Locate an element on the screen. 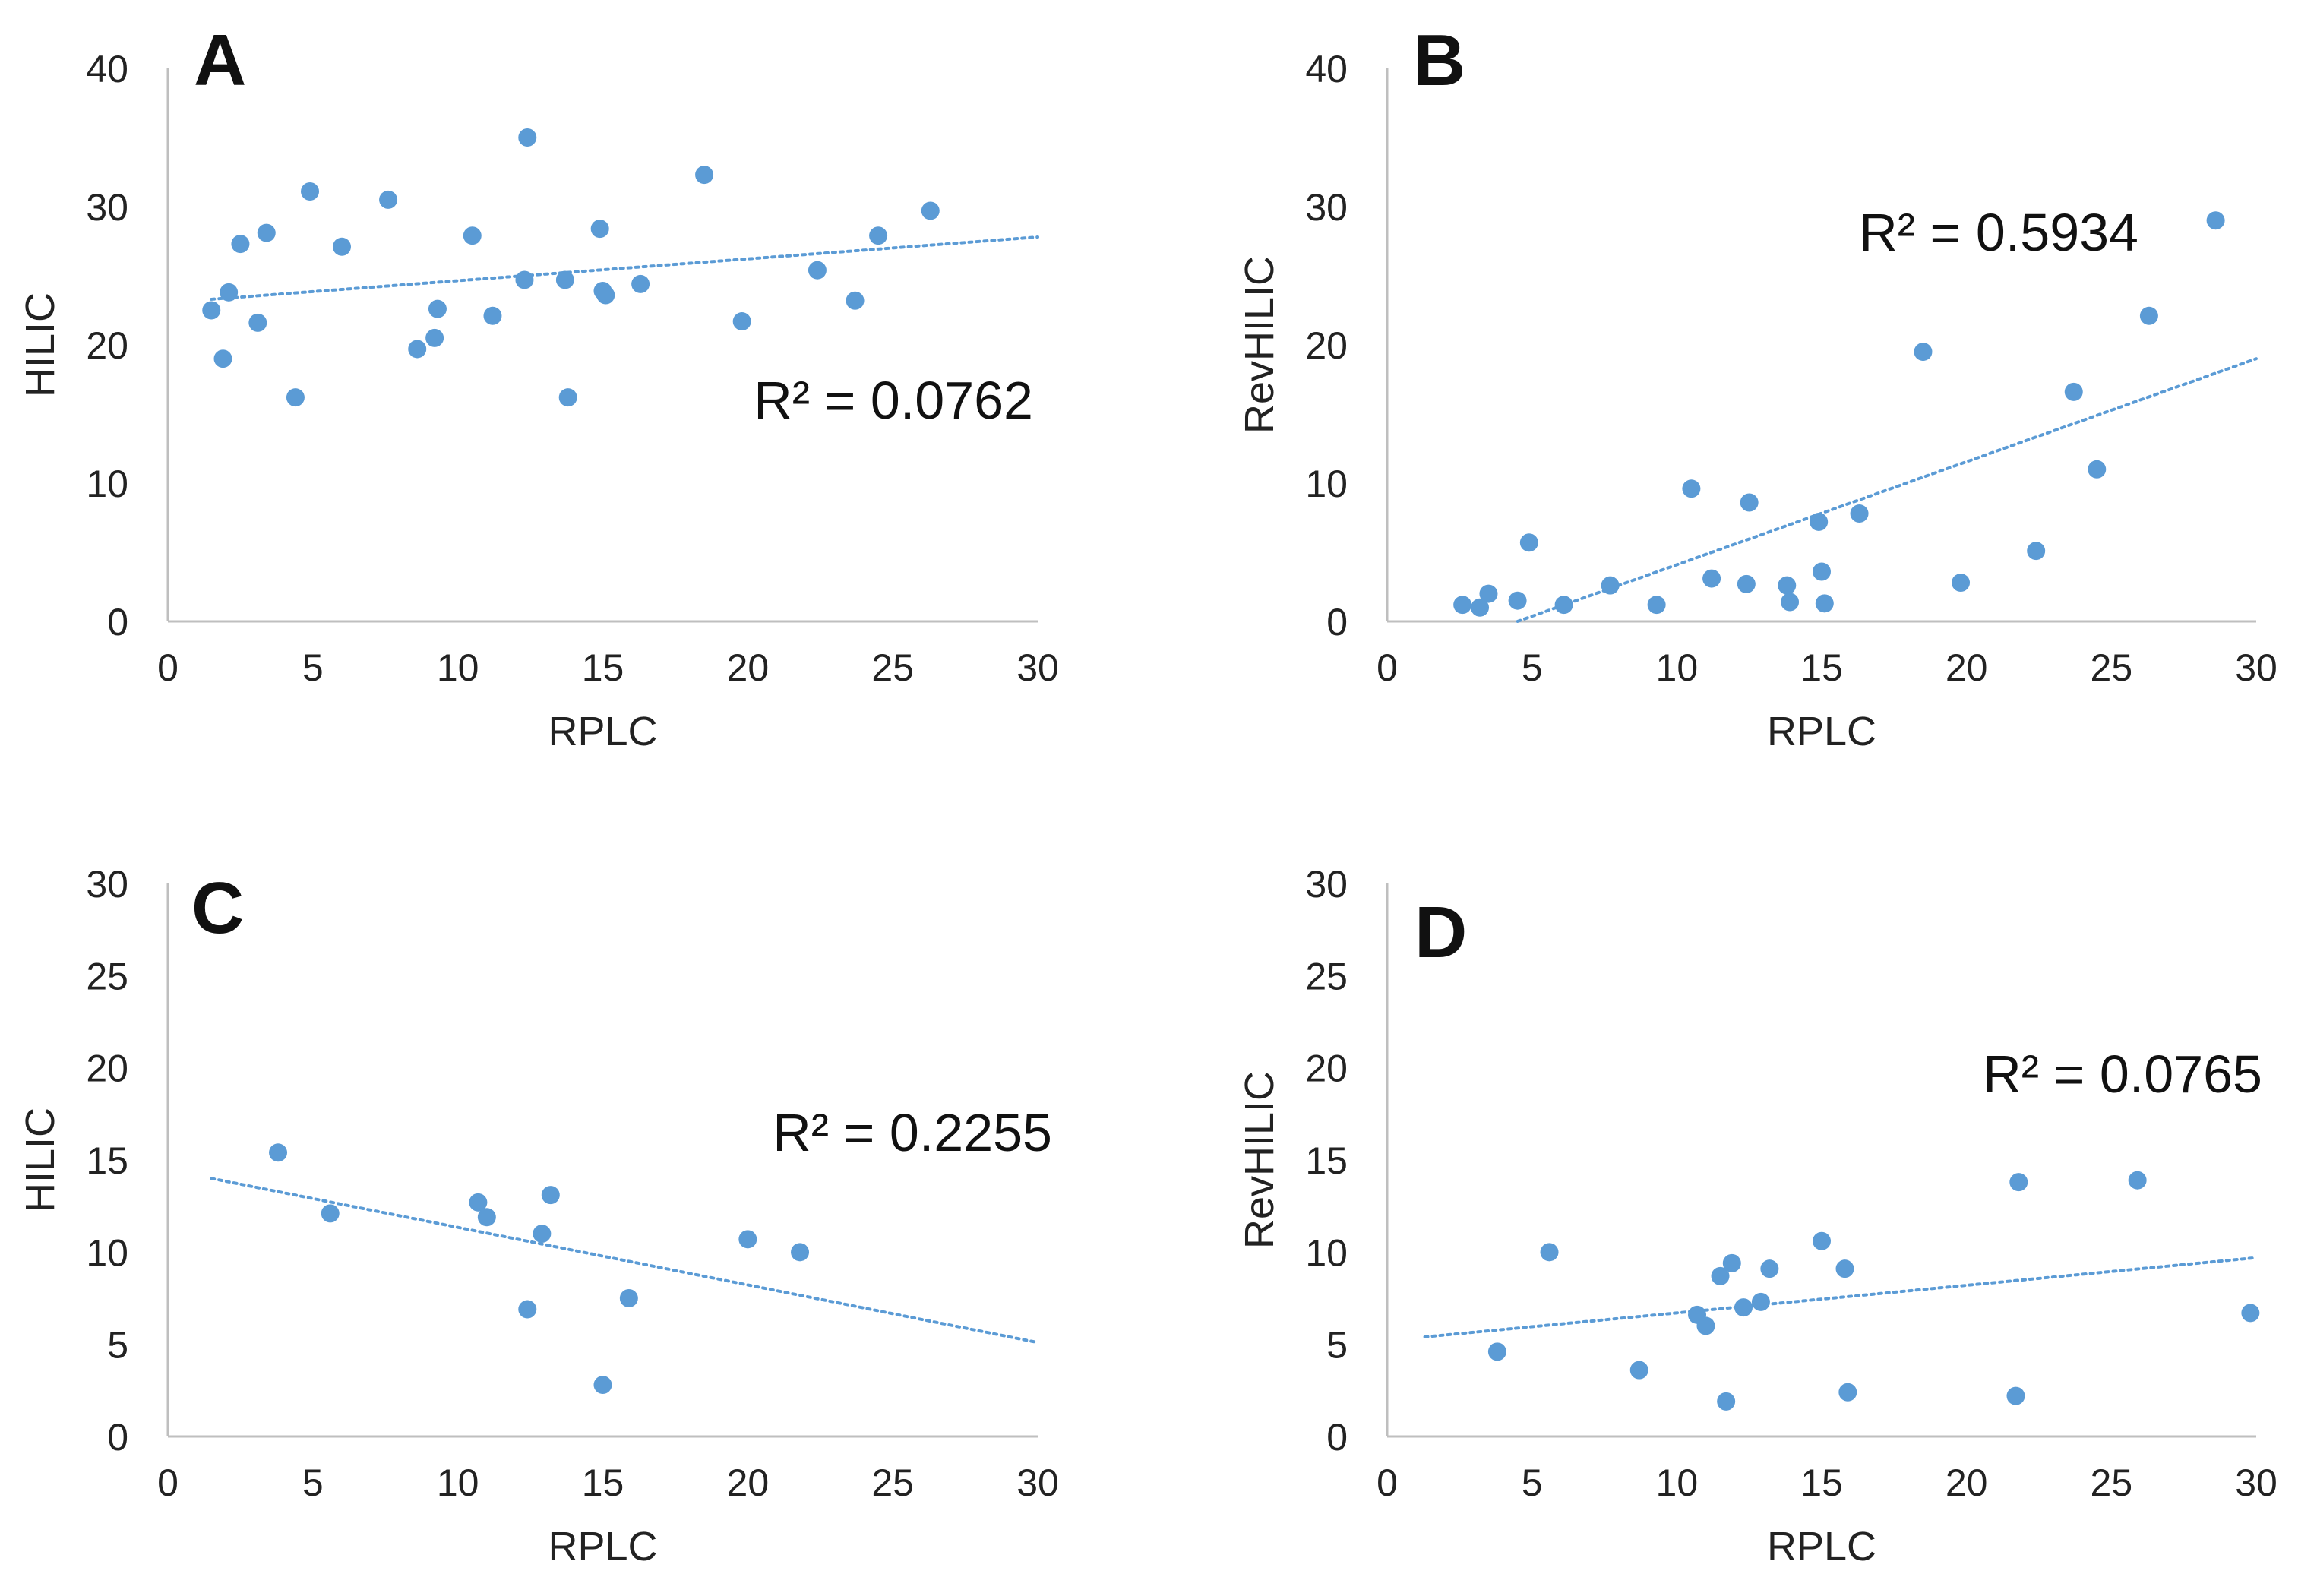  x-axis-title: RPLC is located at coordinates (1821, 731).